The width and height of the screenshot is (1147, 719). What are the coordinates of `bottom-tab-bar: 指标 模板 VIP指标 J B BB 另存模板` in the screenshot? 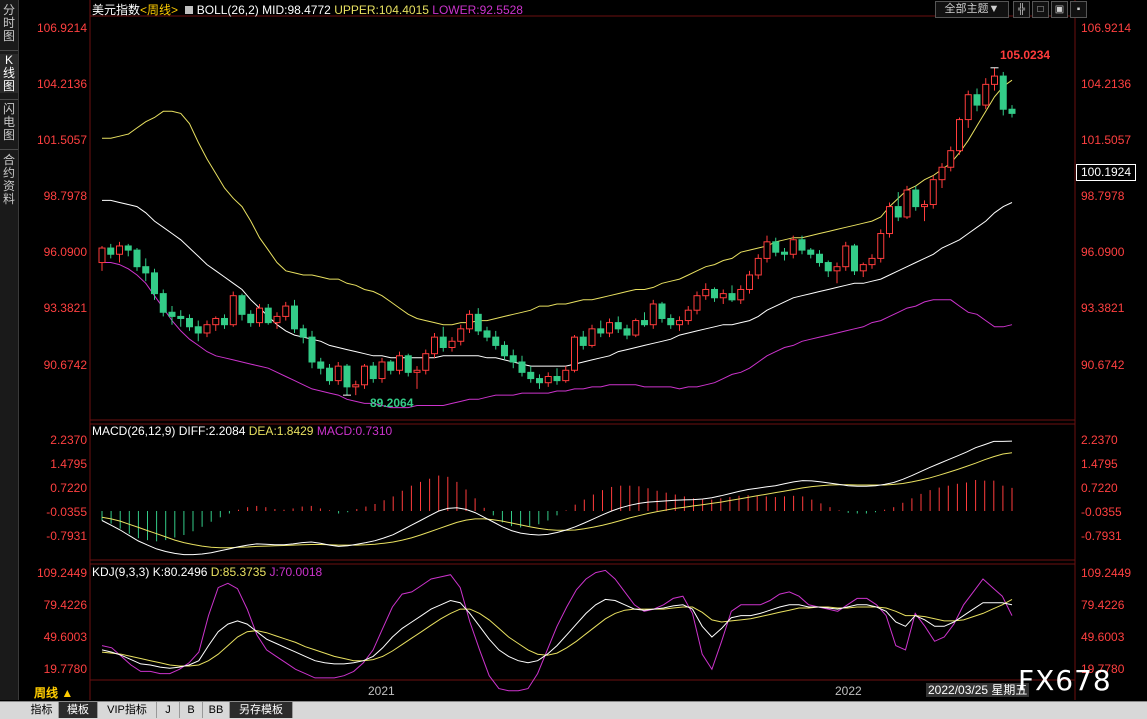 It's located at (573, 710).